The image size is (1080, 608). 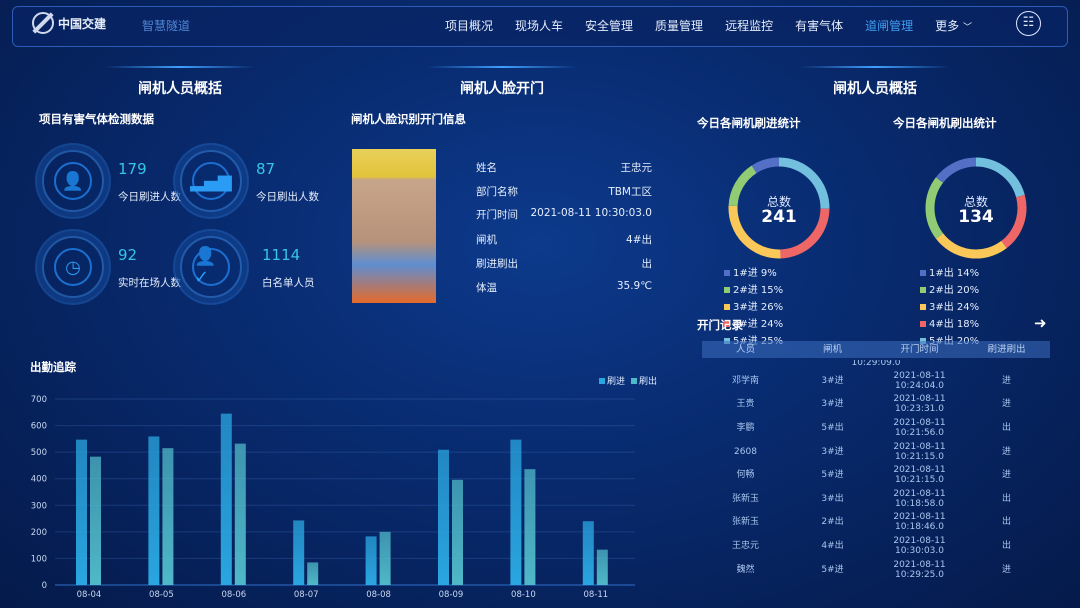 I want to click on y-tick-label: 0, so click(x=44, y=586).